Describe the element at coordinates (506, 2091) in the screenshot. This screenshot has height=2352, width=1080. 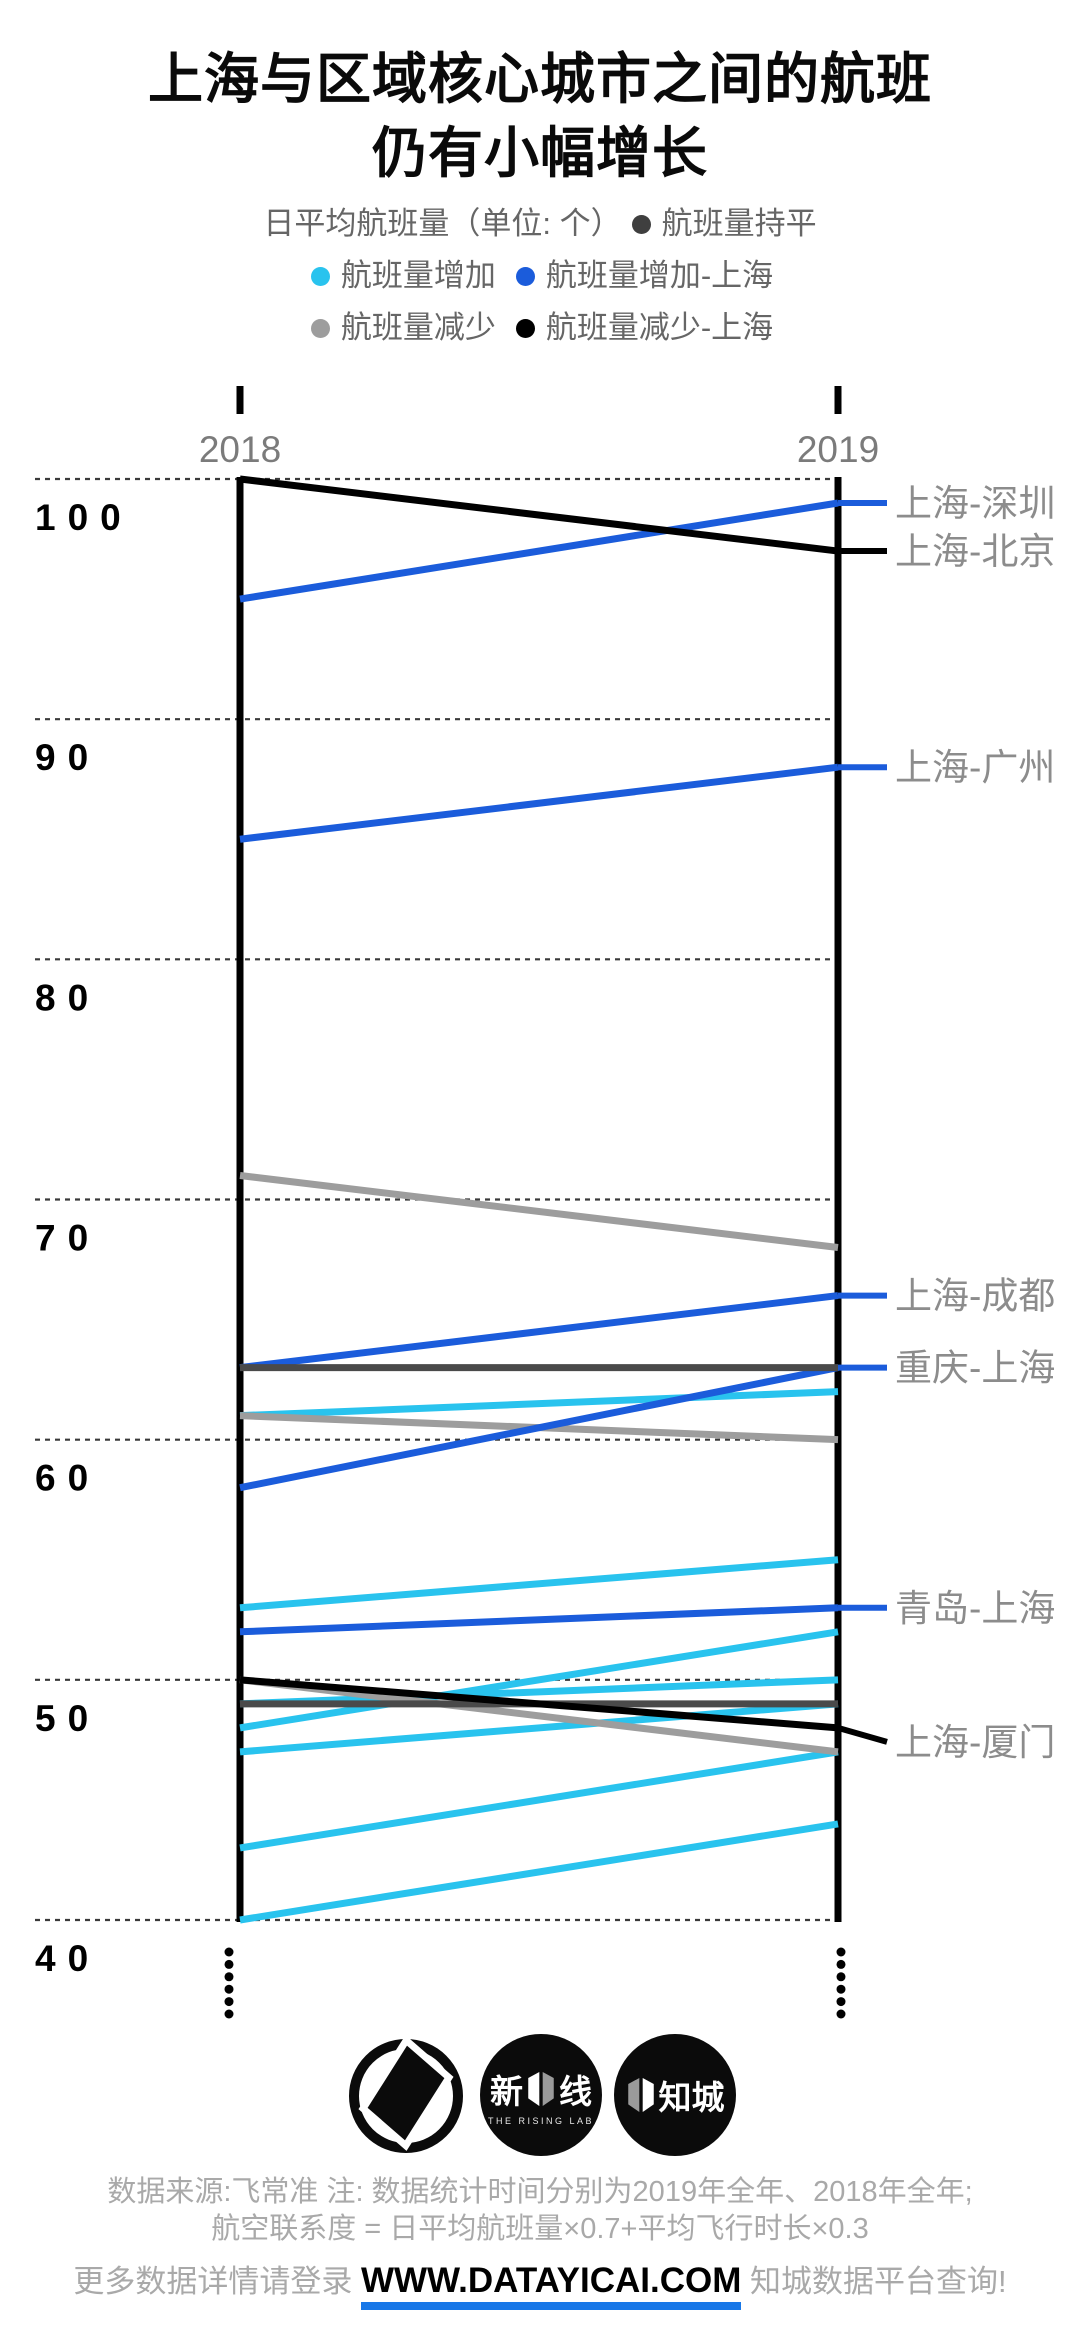
I see `rising-lab-left-char: 新` at that location.